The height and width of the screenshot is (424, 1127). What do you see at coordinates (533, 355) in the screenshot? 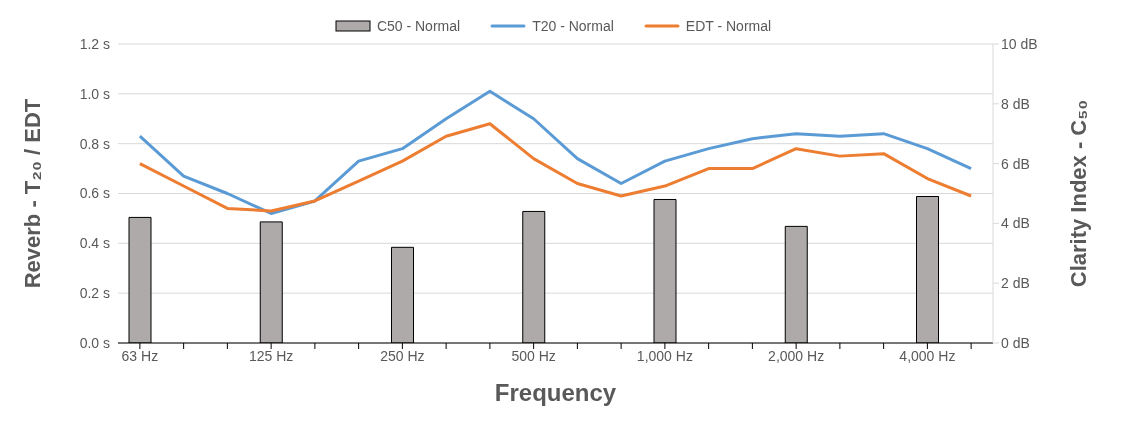
I see `x-tick-label: 500 Hz` at bounding box center [533, 355].